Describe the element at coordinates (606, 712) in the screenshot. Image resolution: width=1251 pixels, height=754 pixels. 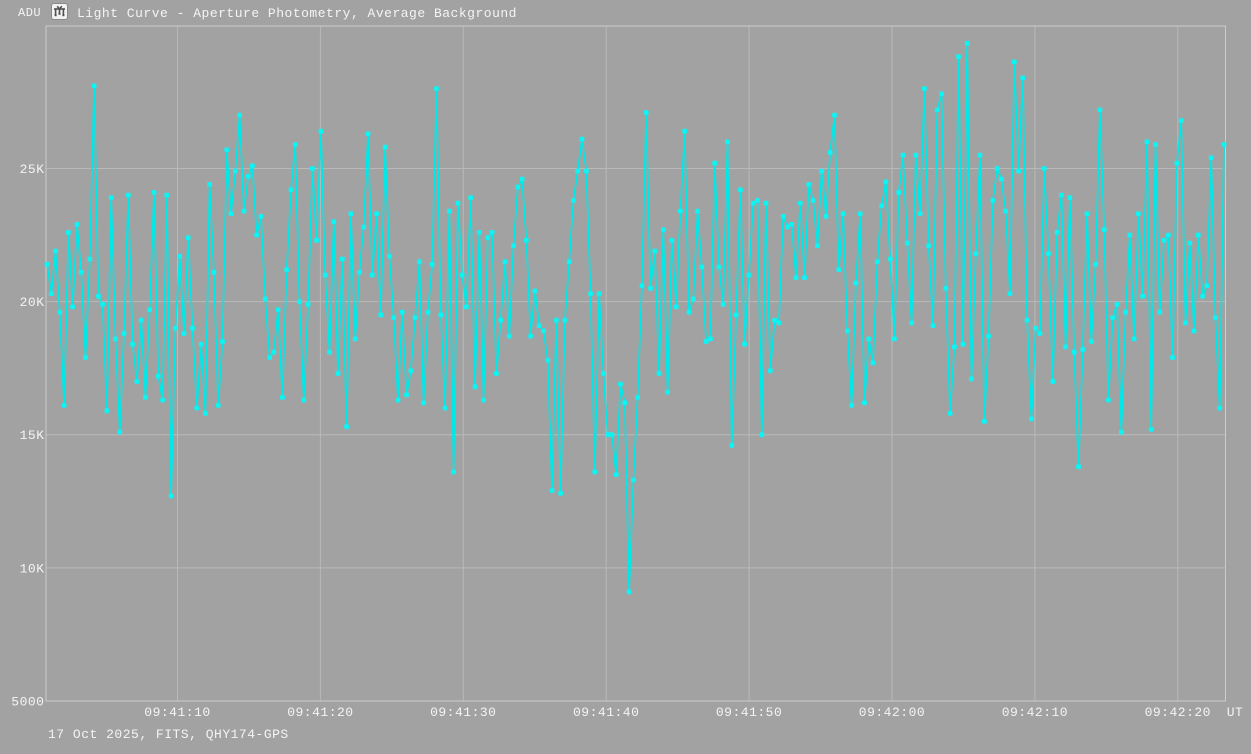
I see `x-tick-label: 09:41:40` at that location.